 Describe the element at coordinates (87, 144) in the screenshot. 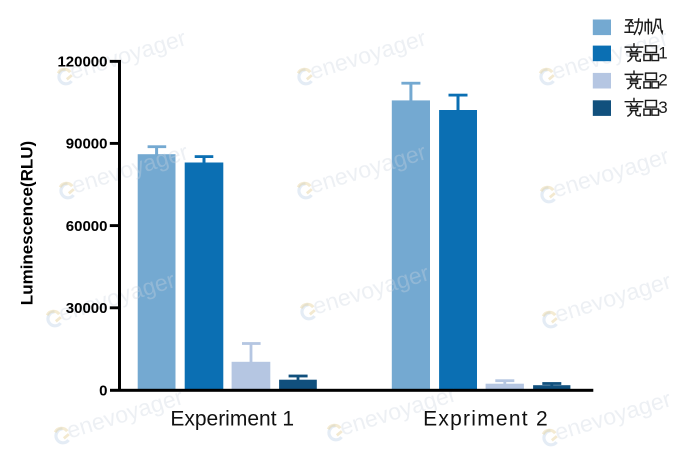

I see `svg-text: 90000` at that location.